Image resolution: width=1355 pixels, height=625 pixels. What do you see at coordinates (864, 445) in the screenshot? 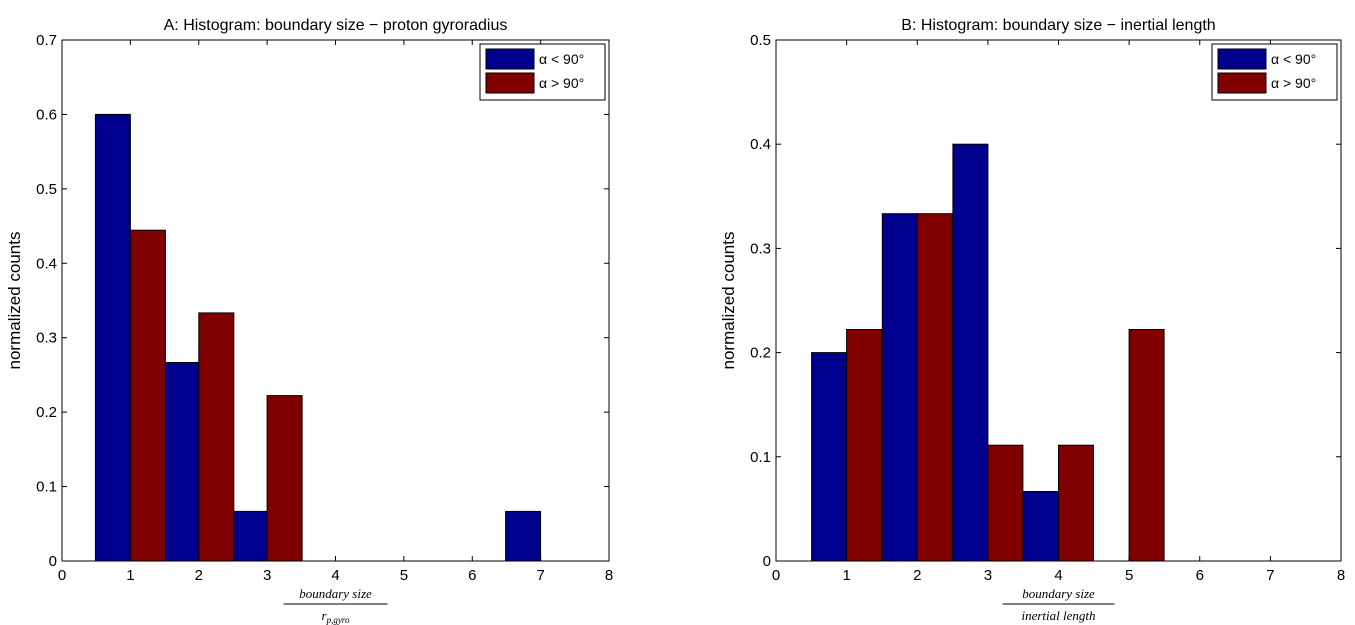
I see `chart-b-bar-s2-x1` at bounding box center [864, 445].